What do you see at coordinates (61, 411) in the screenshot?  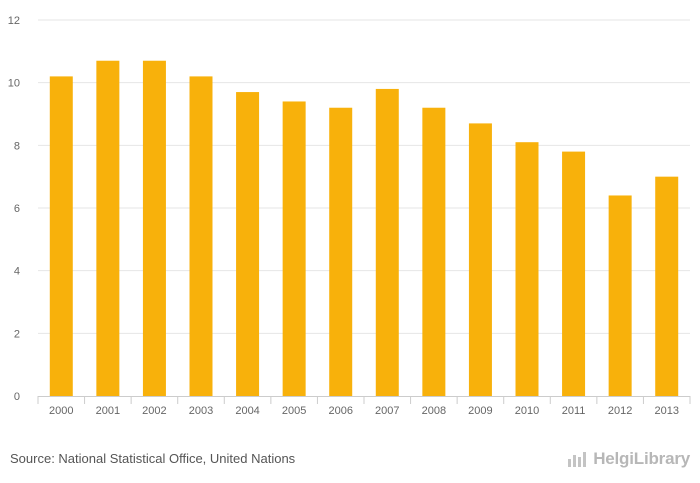 I see `x-tick-label: 2000` at bounding box center [61, 411].